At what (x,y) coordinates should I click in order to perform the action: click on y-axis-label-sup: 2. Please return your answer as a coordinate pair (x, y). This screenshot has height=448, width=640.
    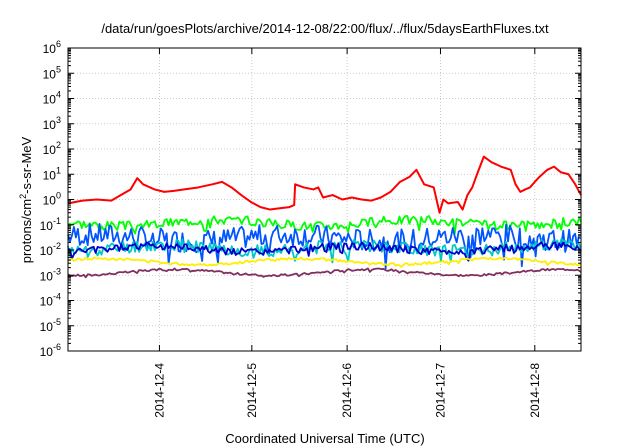
    Looking at the image, I should click on (23, 196).